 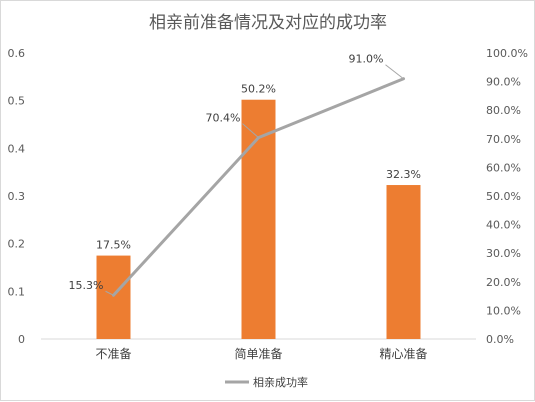 What do you see at coordinates (268, 23) in the screenshot?
I see `chart-title: 相亲前准备情况及对应的成功率` at bounding box center [268, 23].